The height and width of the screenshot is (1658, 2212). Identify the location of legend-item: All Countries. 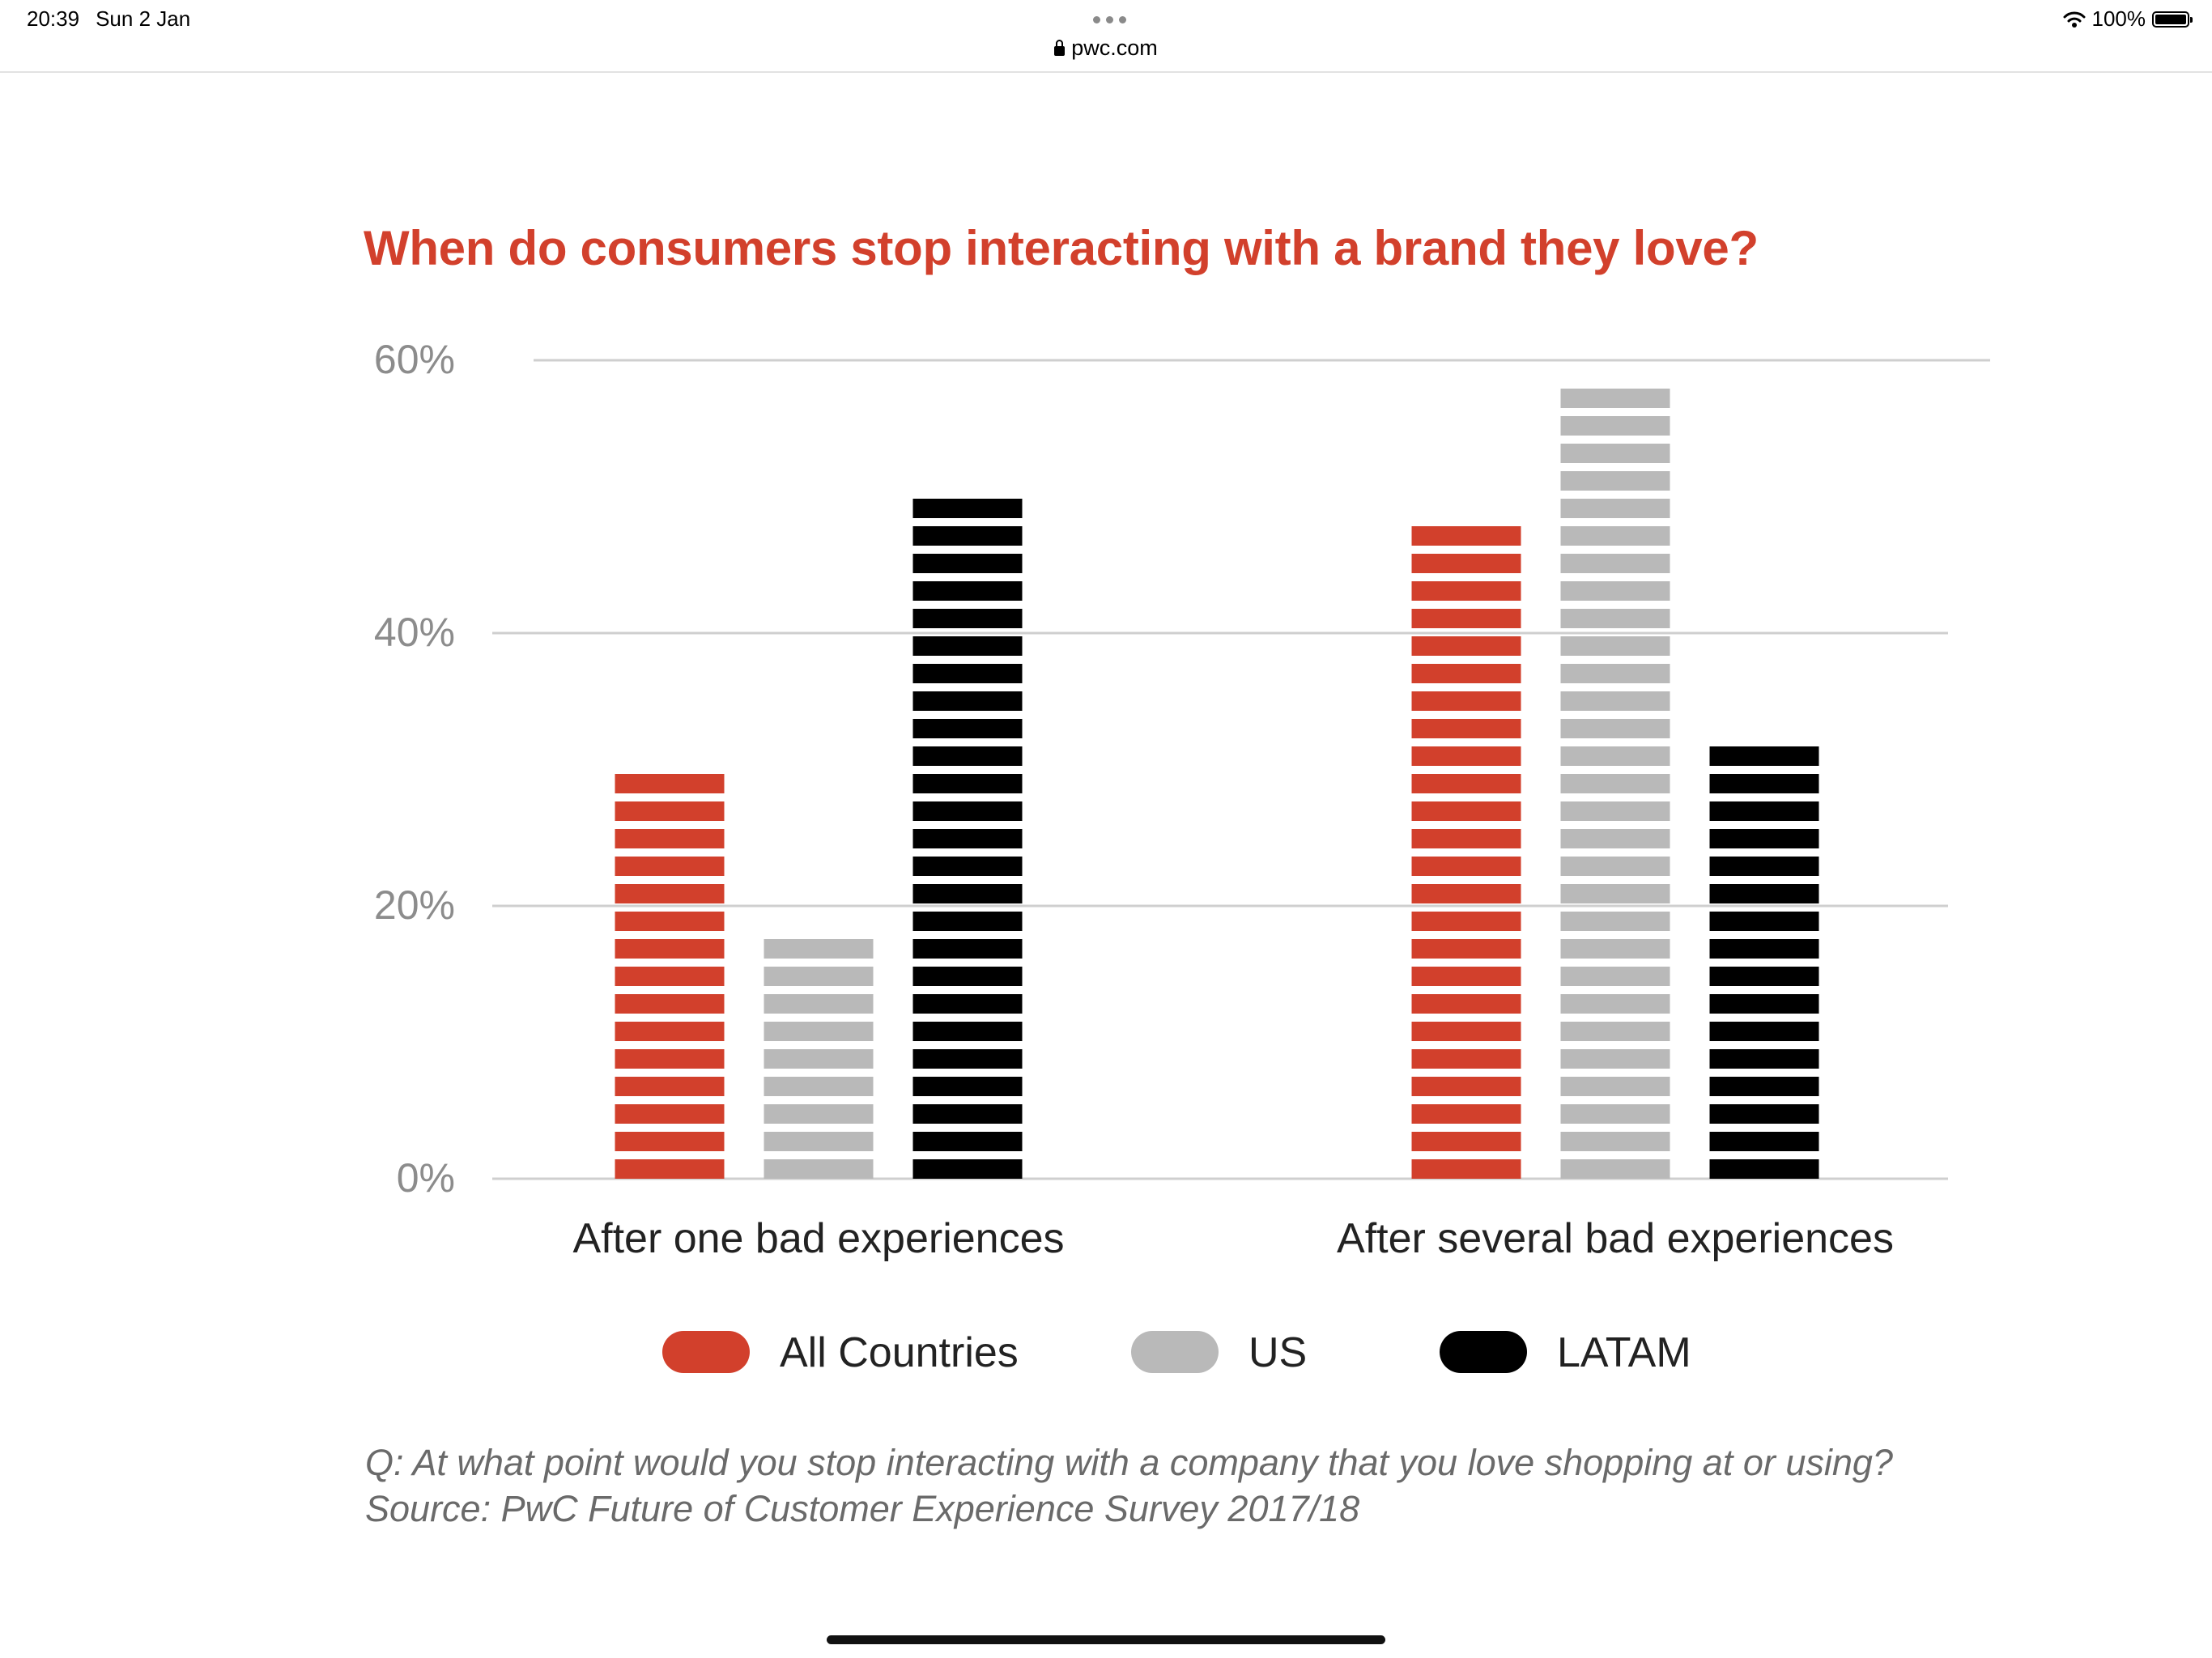
(841, 1352).